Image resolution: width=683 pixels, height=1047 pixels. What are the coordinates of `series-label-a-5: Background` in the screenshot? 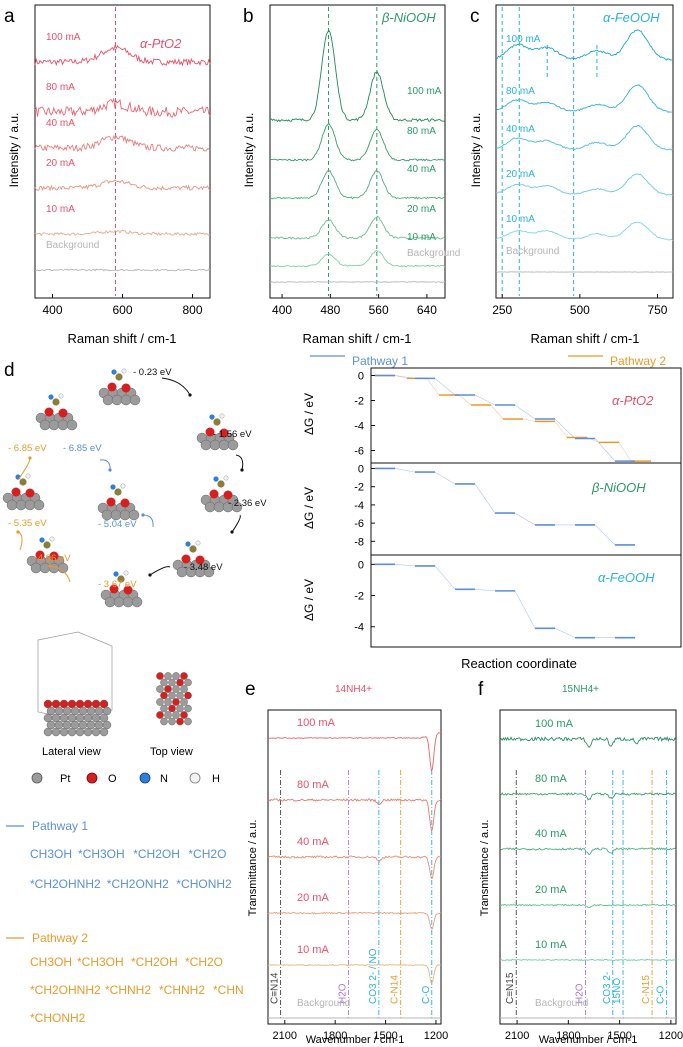 It's located at (72, 245).